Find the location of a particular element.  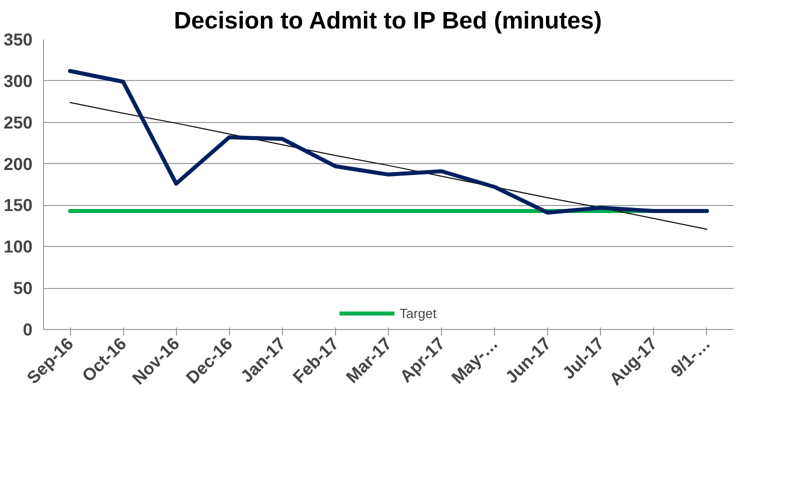

y-tick-label: 150 is located at coordinates (18, 205).